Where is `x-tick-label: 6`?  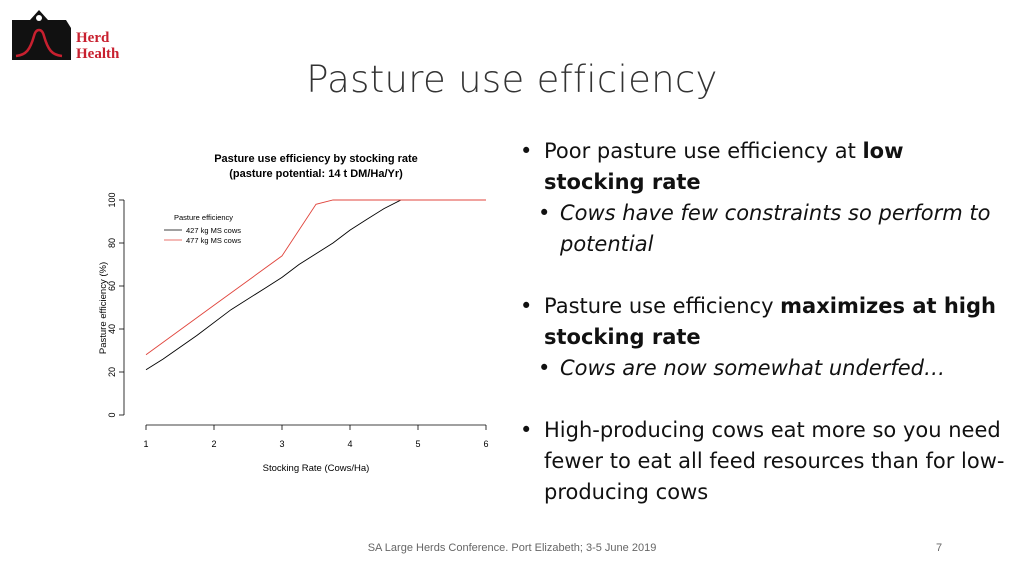
x-tick-label: 6 is located at coordinates (485, 444).